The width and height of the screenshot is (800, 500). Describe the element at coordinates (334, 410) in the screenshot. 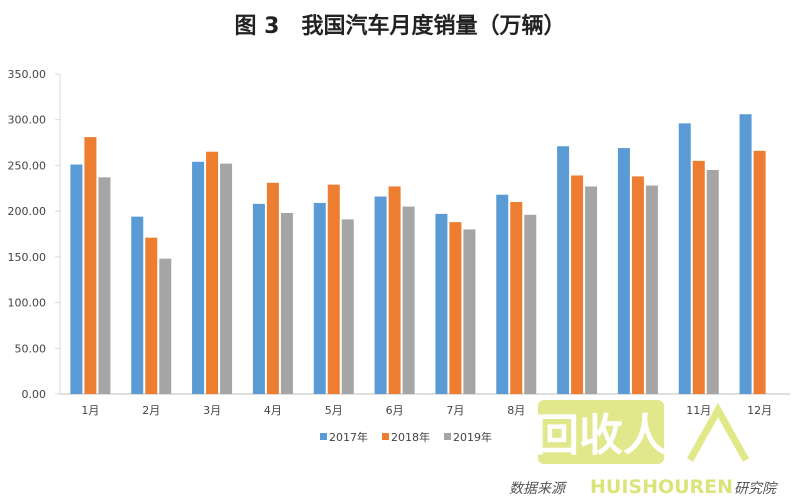

I see `x-tick-label: 5月` at that location.